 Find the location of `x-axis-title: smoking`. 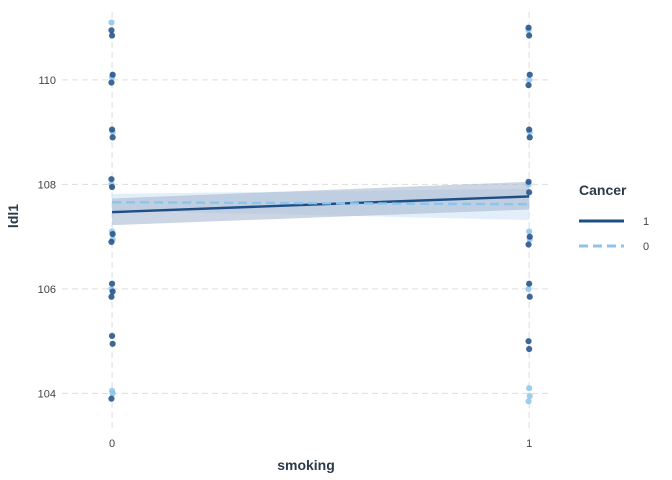

x-axis-title: smoking is located at coordinates (306, 465).